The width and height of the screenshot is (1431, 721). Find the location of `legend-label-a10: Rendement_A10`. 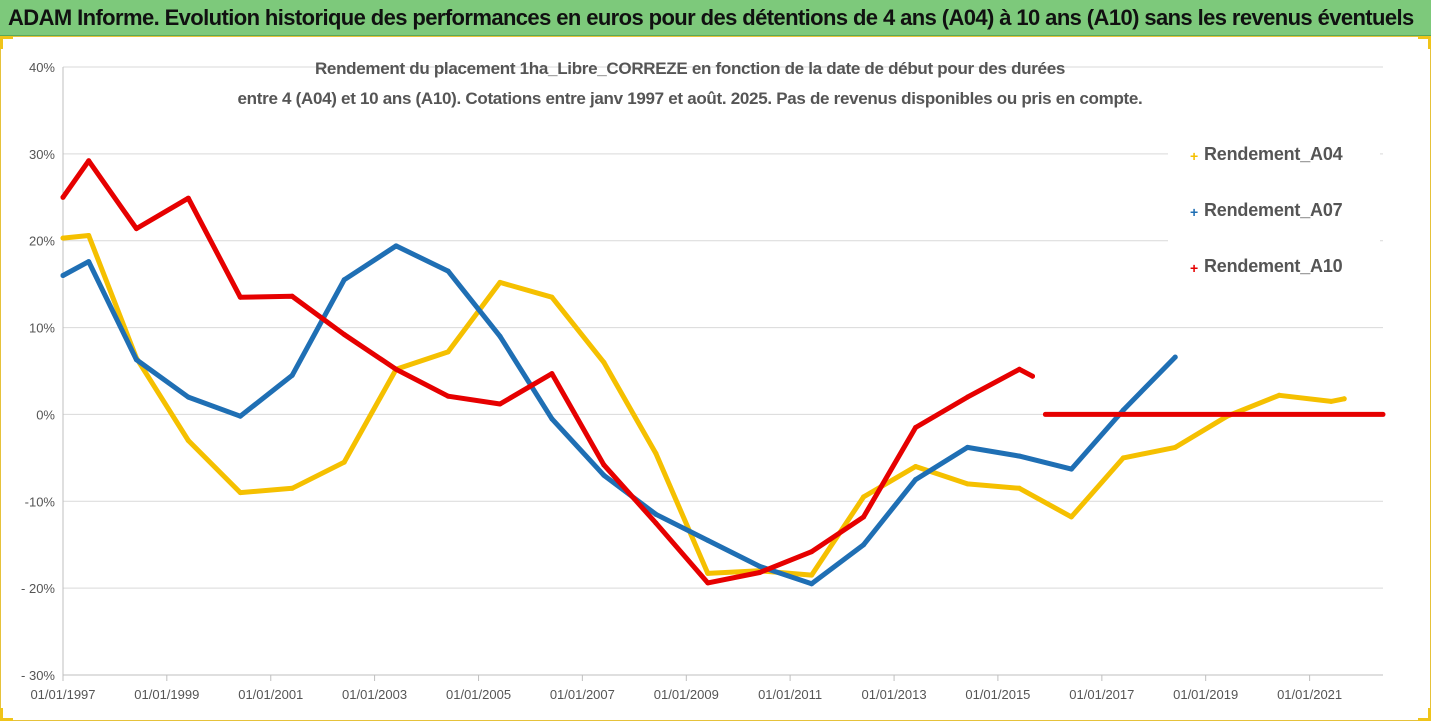

legend-label-a10: Rendement_A10 is located at coordinates (1273, 266).